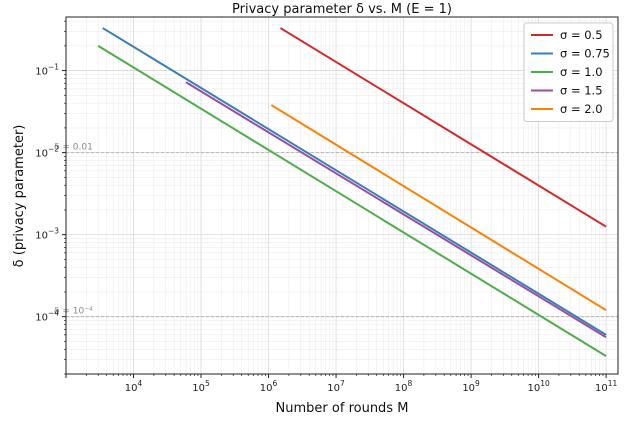 The height and width of the screenshot is (421, 624). Describe the element at coordinates (538, 386) in the screenshot. I see `x-tick-label: 10¹⁰` at that location.